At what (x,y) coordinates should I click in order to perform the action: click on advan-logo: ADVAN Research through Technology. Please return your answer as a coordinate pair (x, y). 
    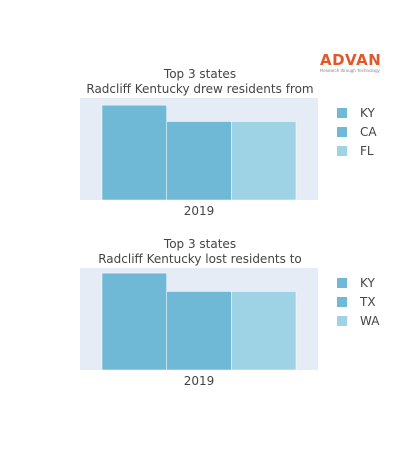
    Looking at the image, I should click on (355, 63).